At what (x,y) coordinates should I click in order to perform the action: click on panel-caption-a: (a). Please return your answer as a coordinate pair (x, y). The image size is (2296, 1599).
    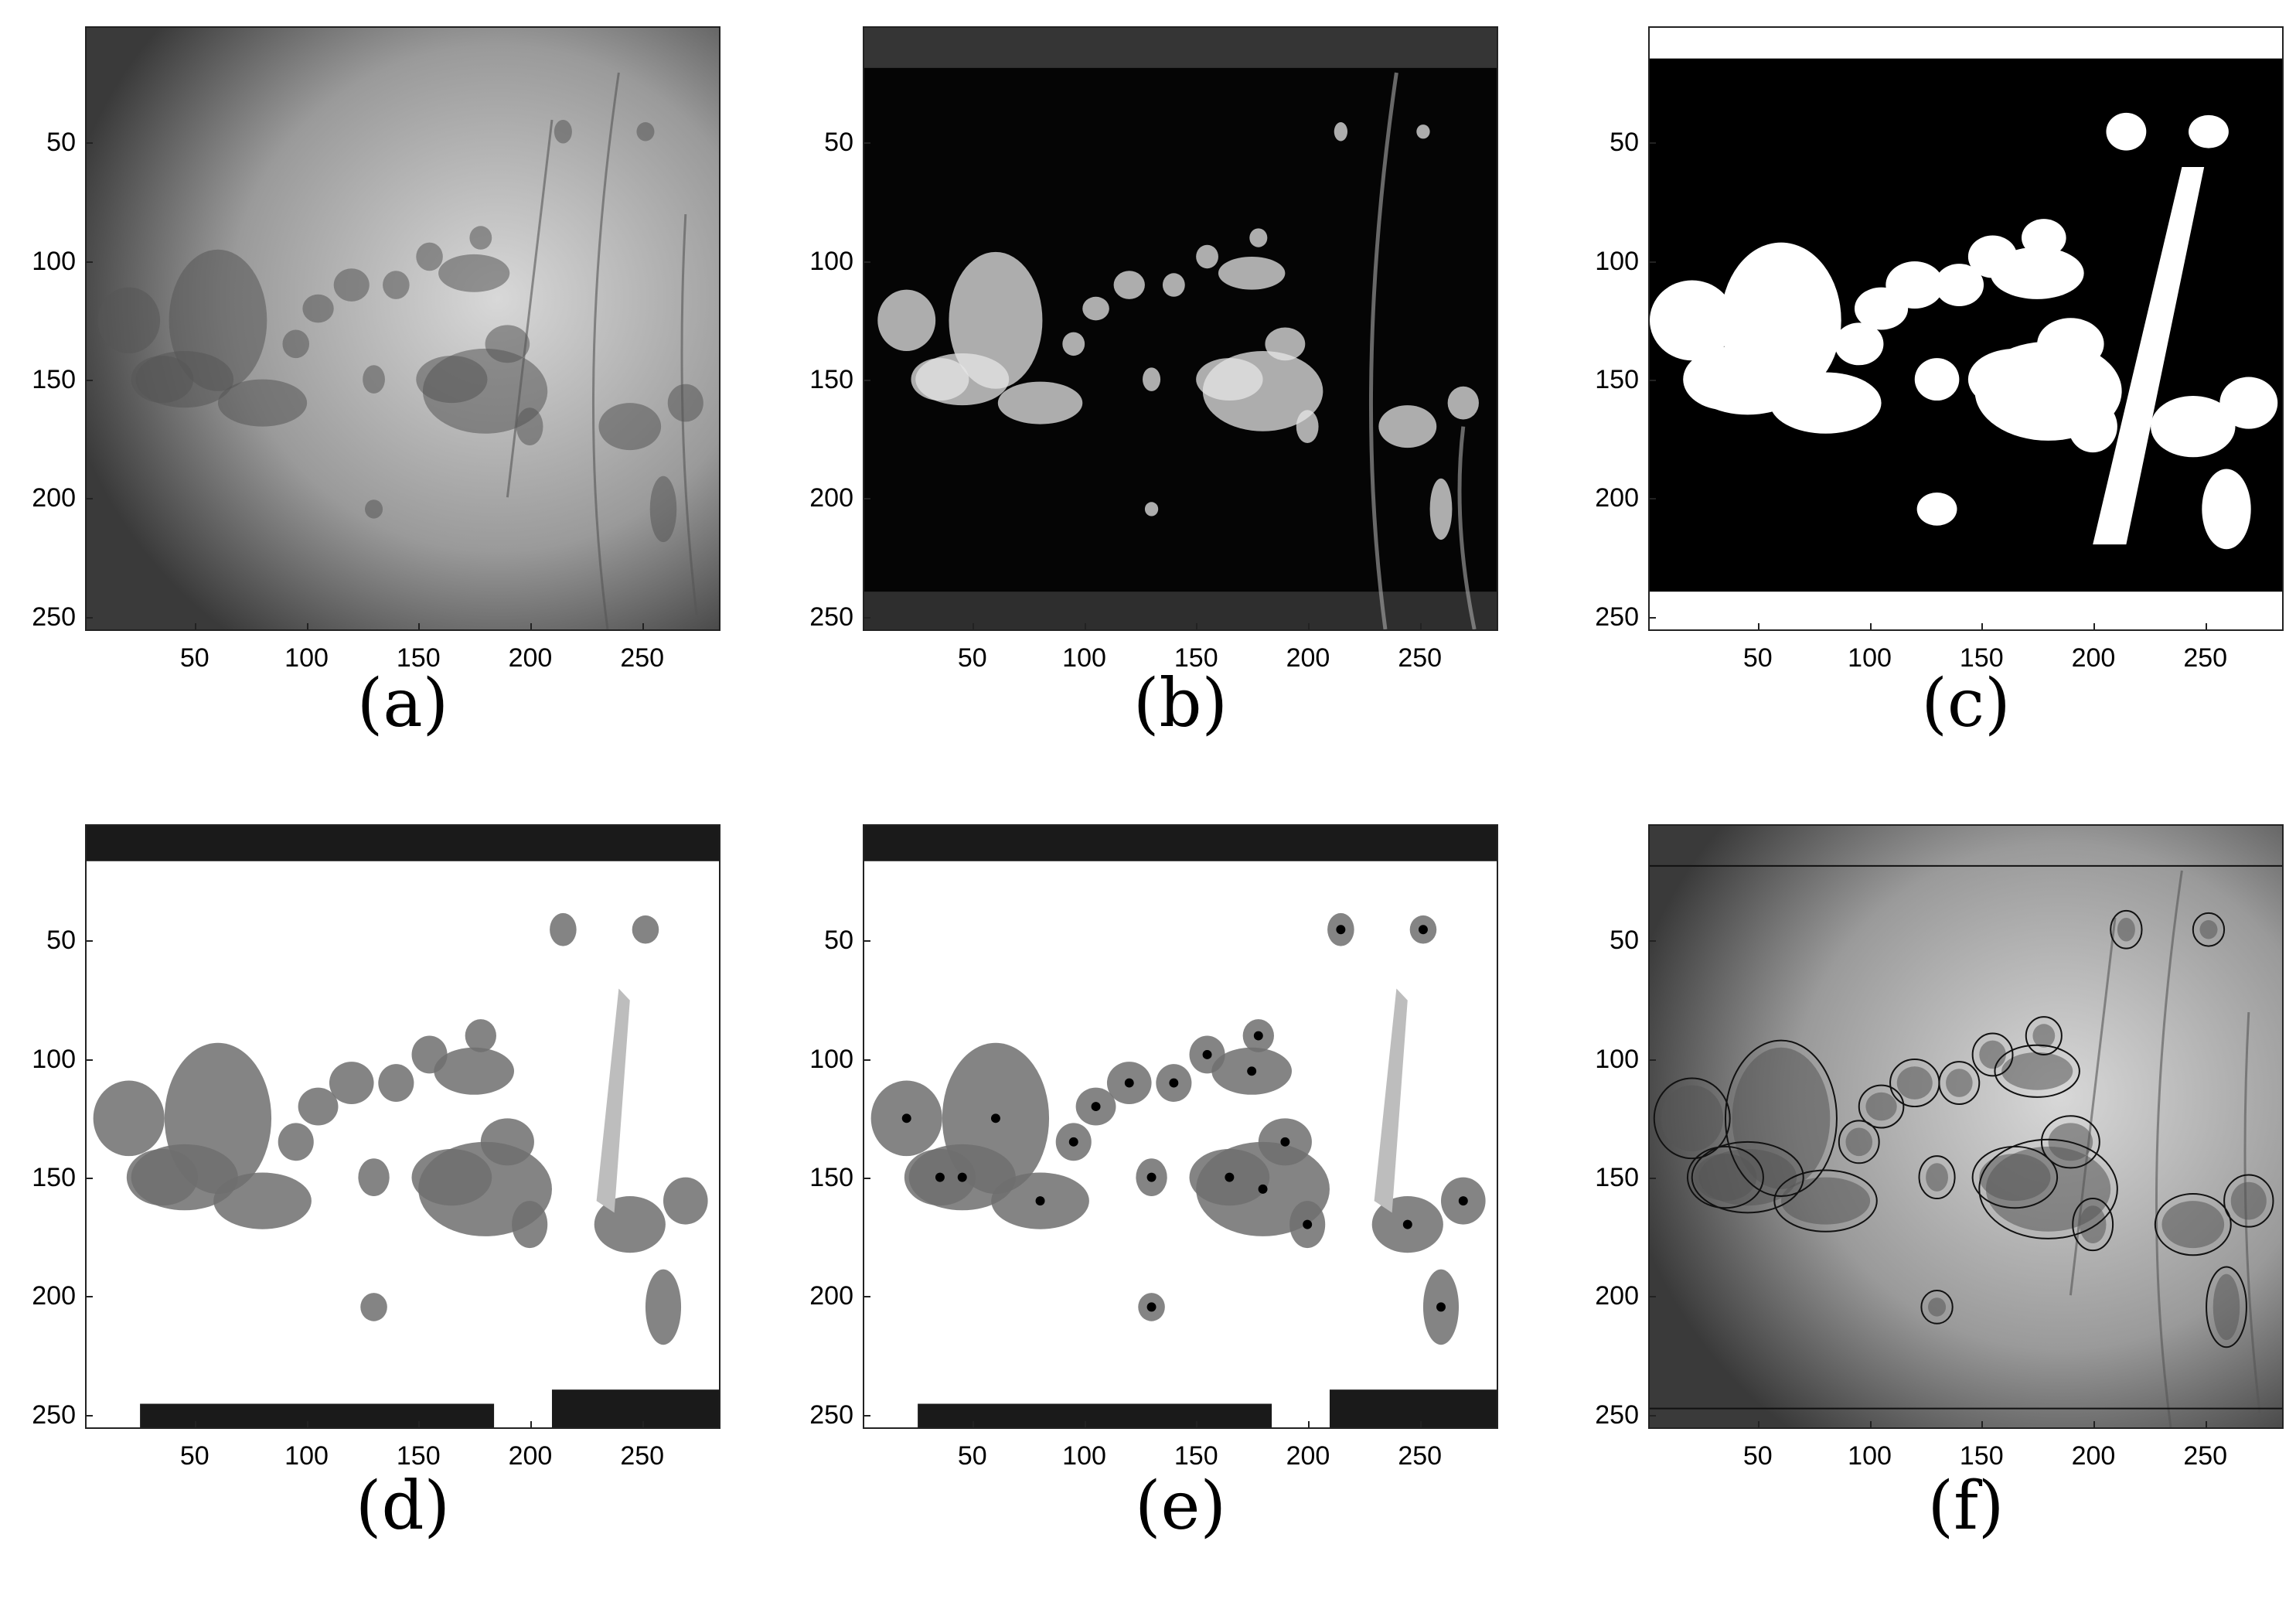
    Looking at the image, I should click on (402, 703).